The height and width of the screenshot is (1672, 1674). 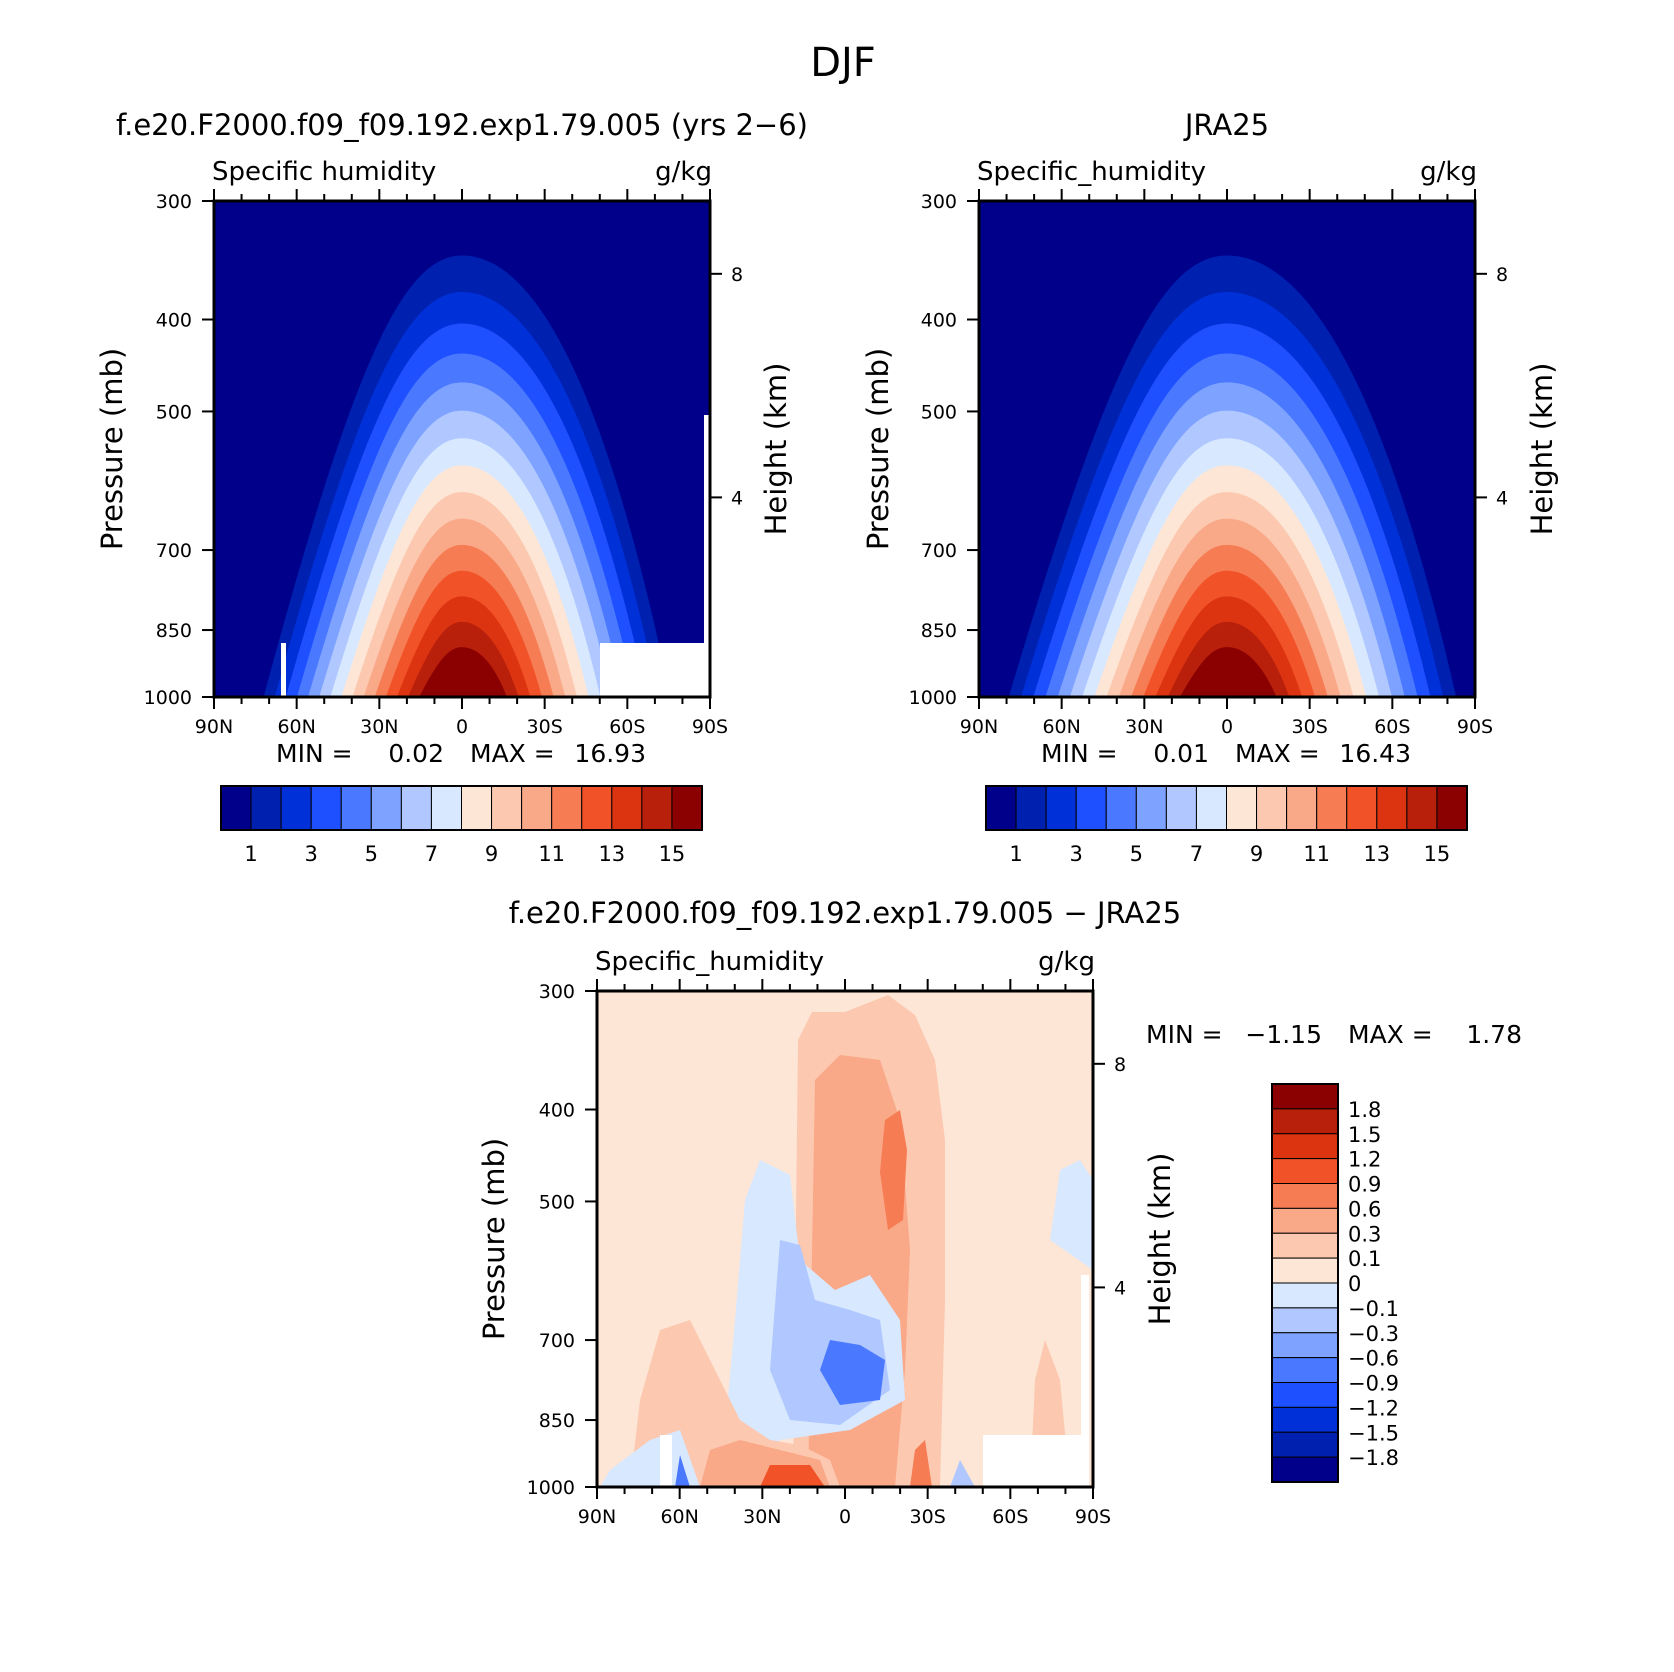 What do you see at coordinates (1364, 1234) in the screenshot?
I see `colorbar-label: 0.3` at bounding box center [1364, 1234].